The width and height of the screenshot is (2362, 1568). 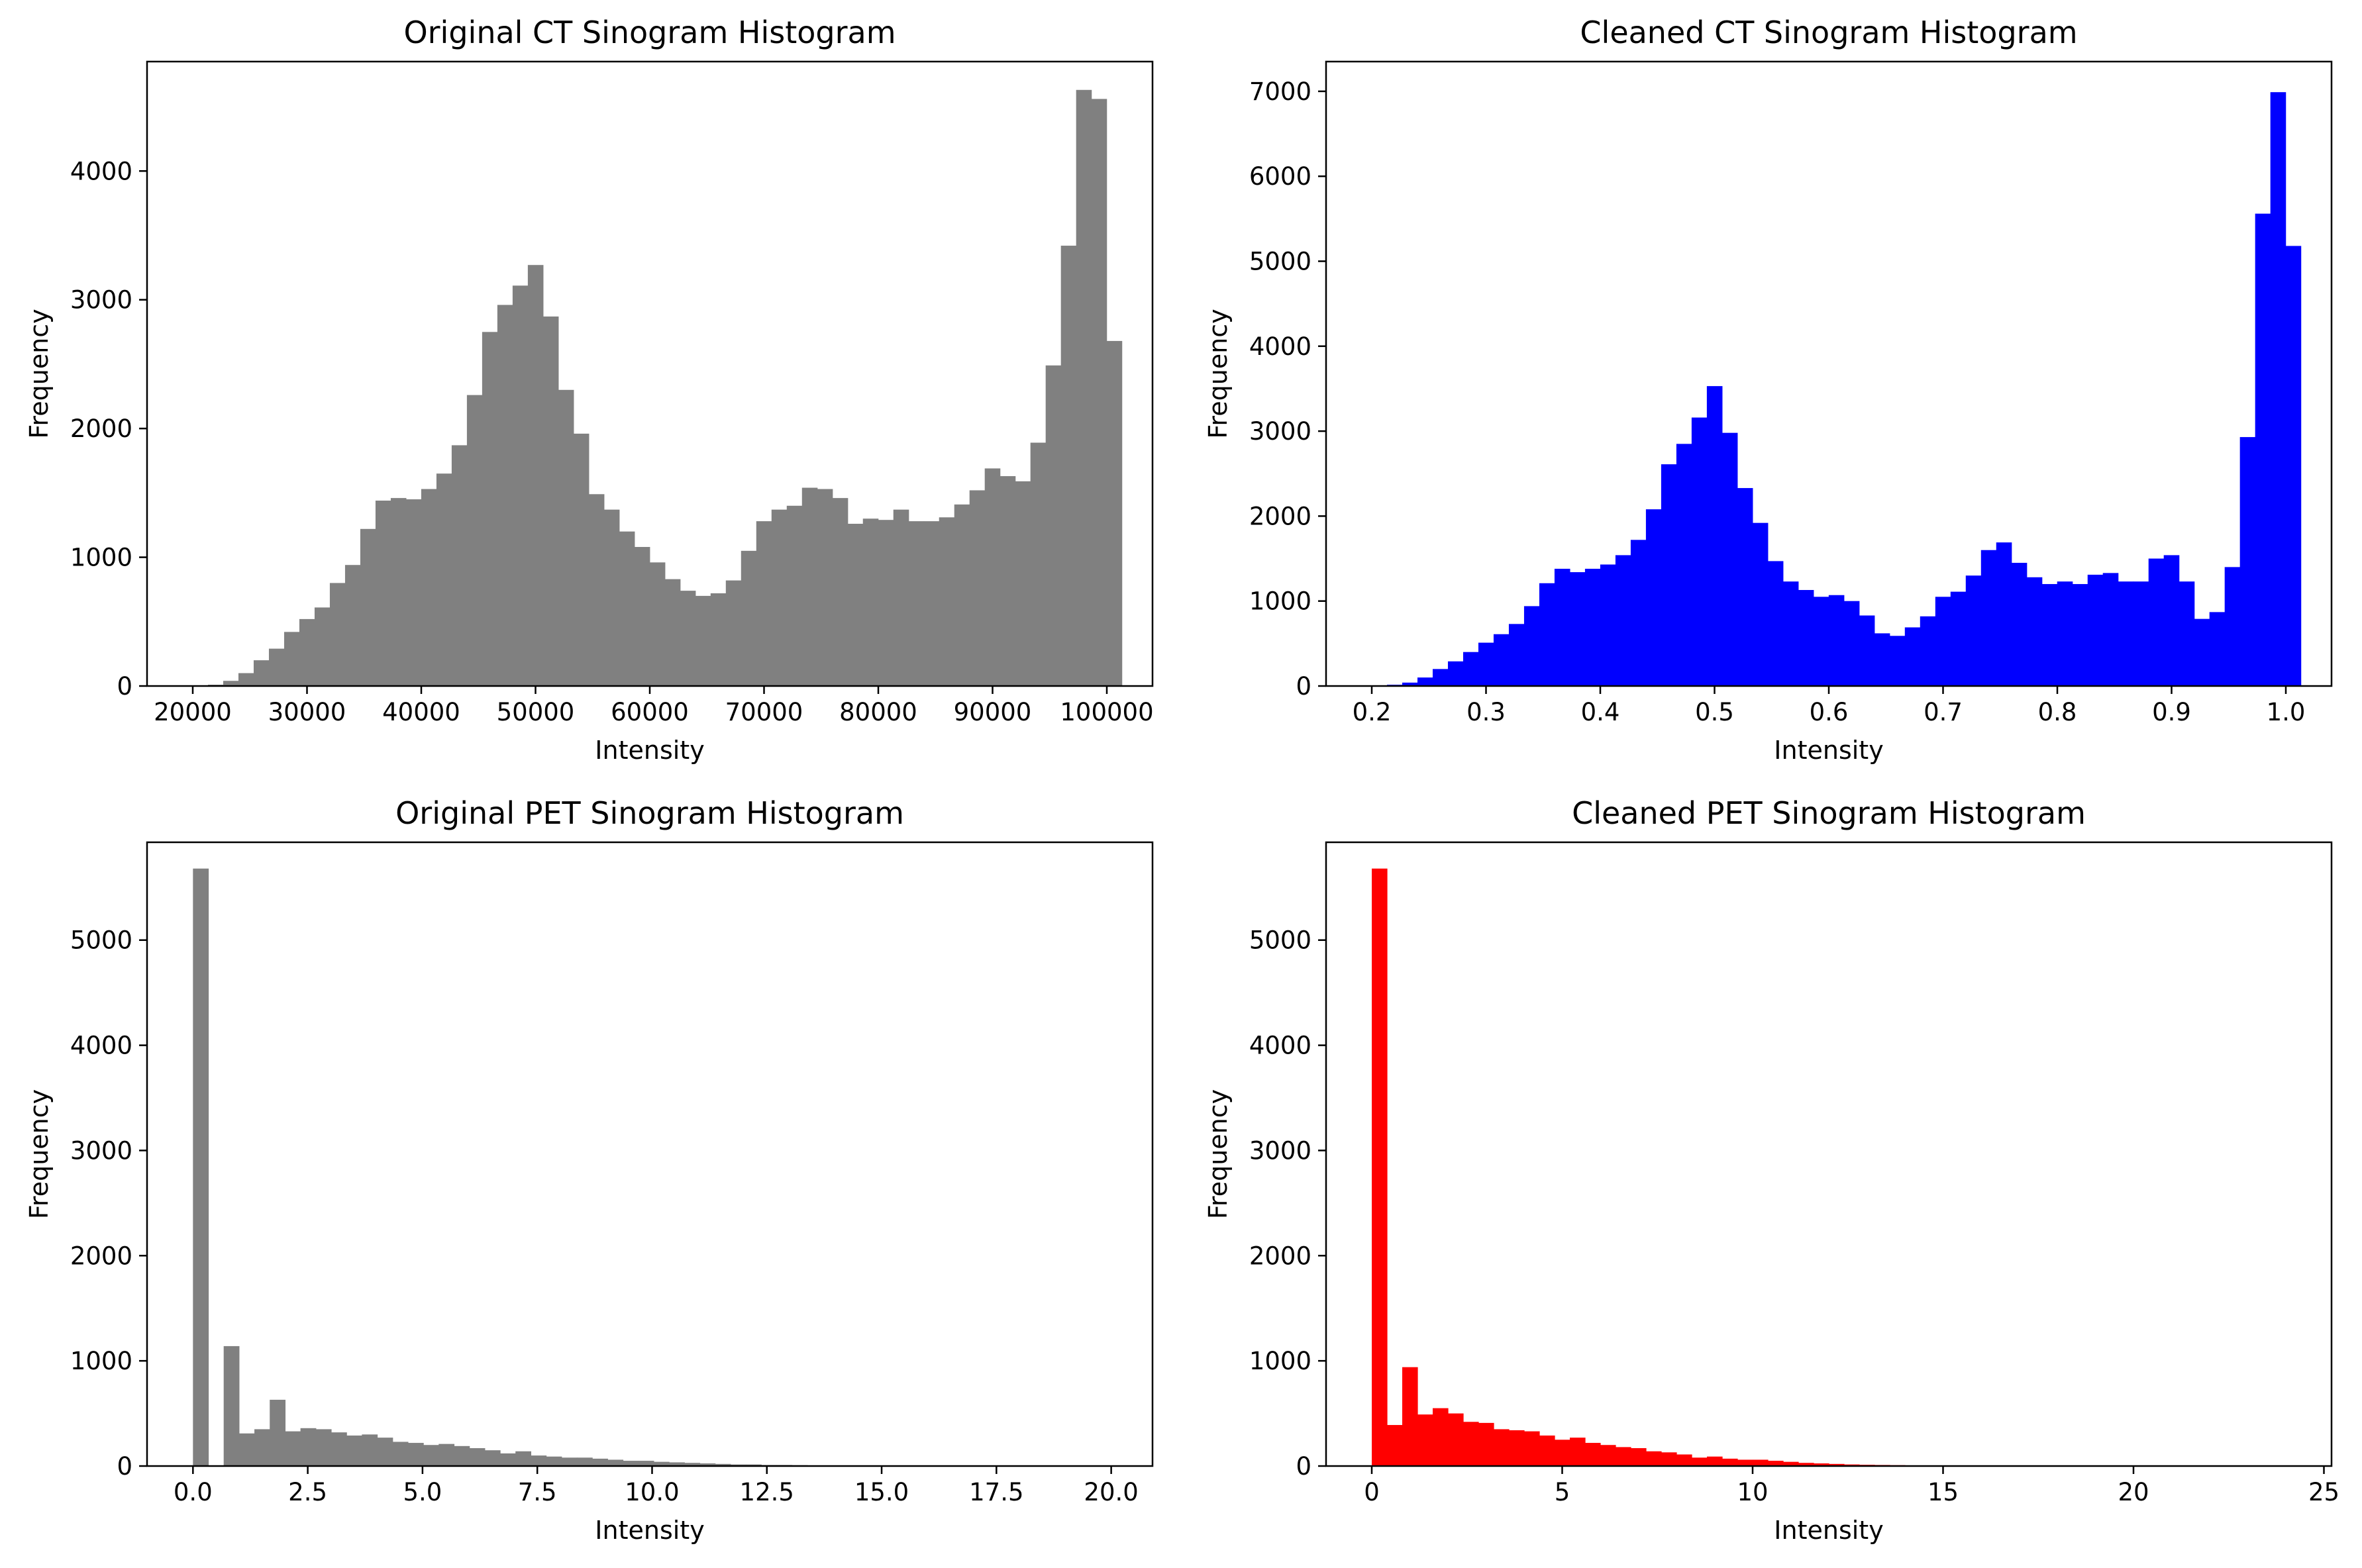 I want to click on x-tick-label: 5.0, so click(x=422, y=1492).